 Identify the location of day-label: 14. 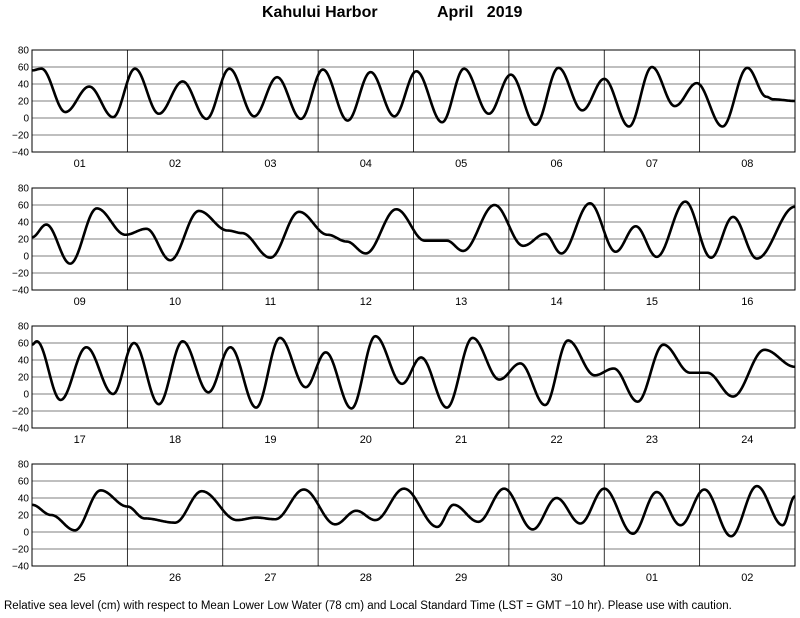
(556, 302).